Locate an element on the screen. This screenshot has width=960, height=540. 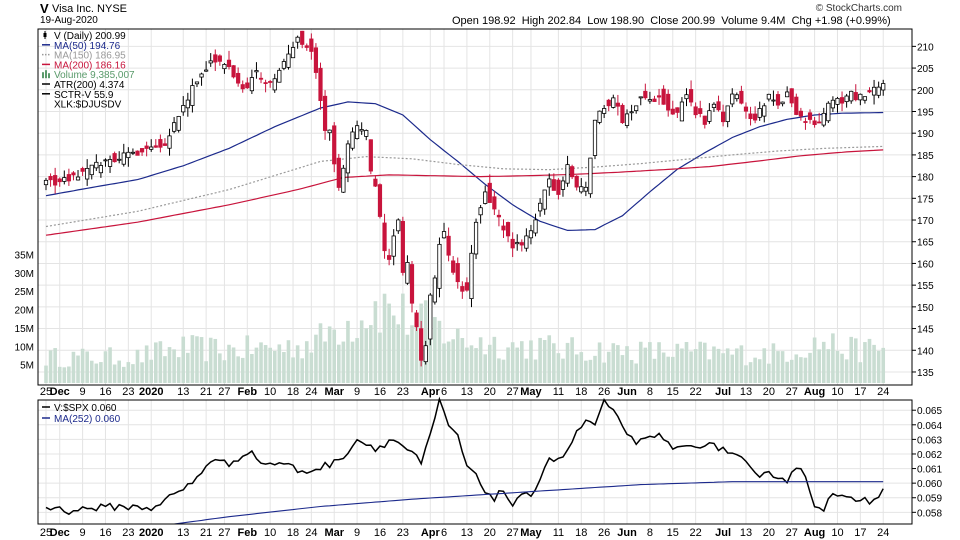
date-tick-label: 13 is located at coordinates (467, 392).